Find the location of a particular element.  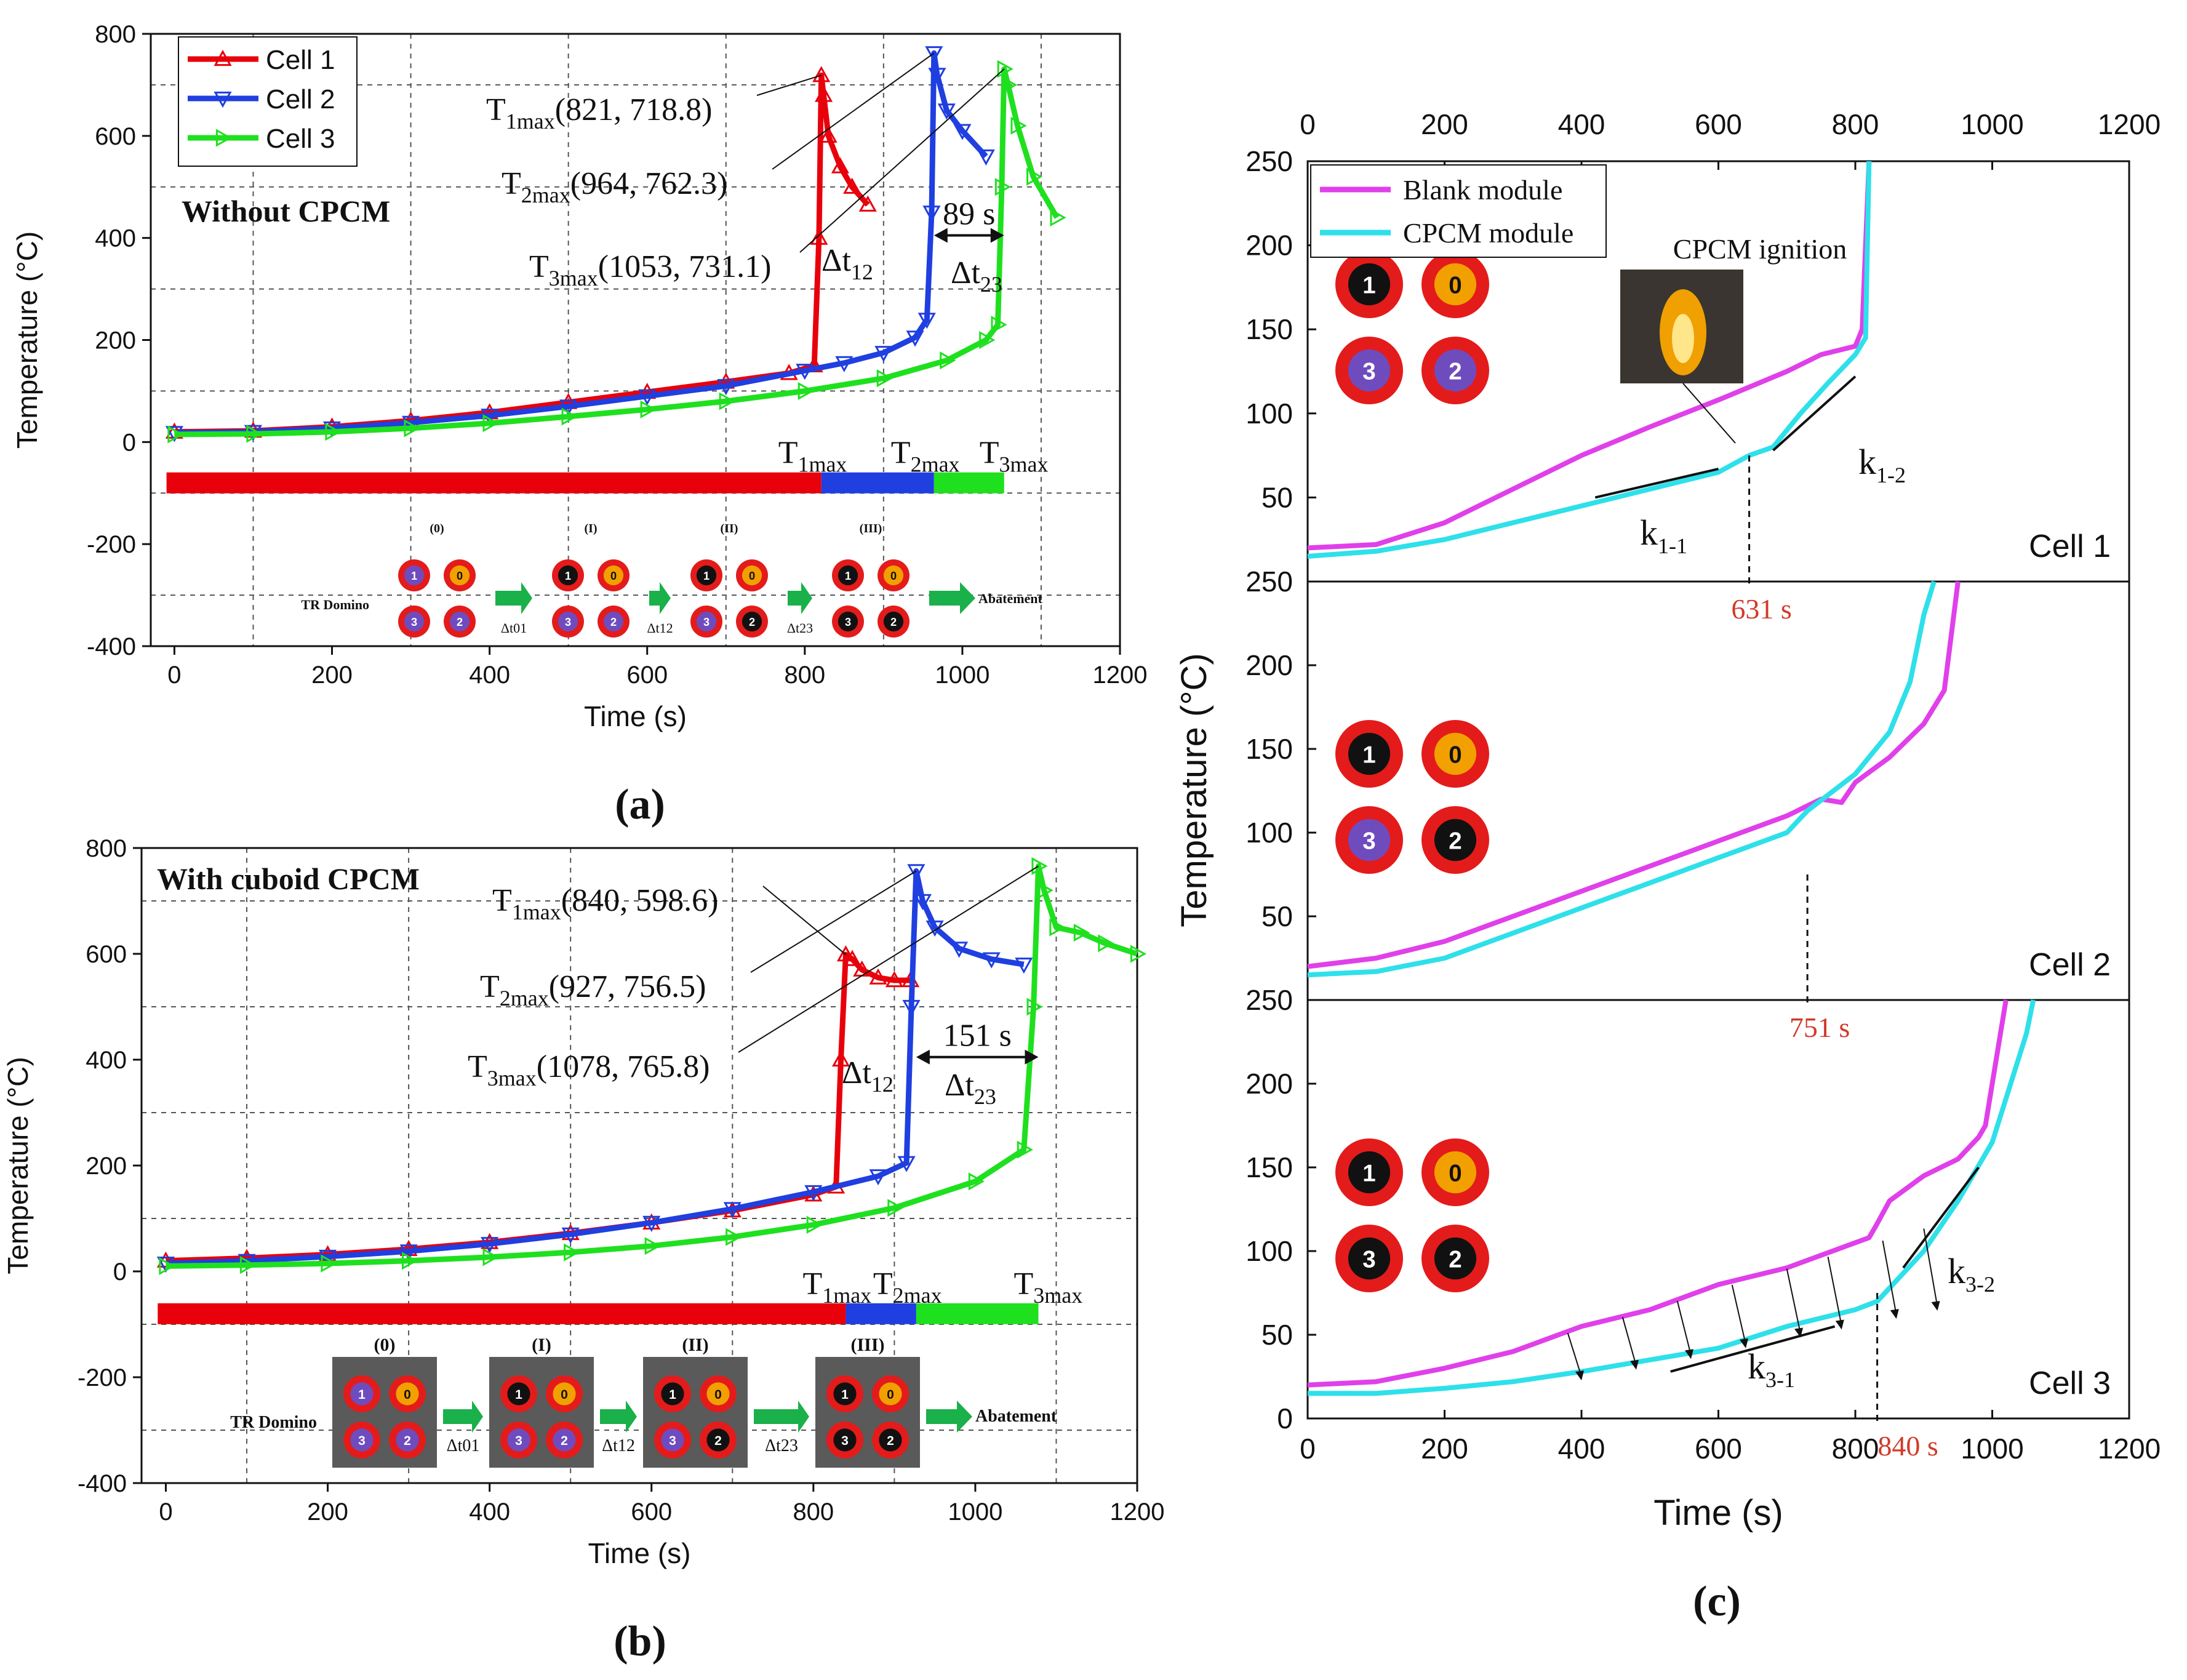

x-tick-label-top: 400 is located at coordinates (1581, 124).